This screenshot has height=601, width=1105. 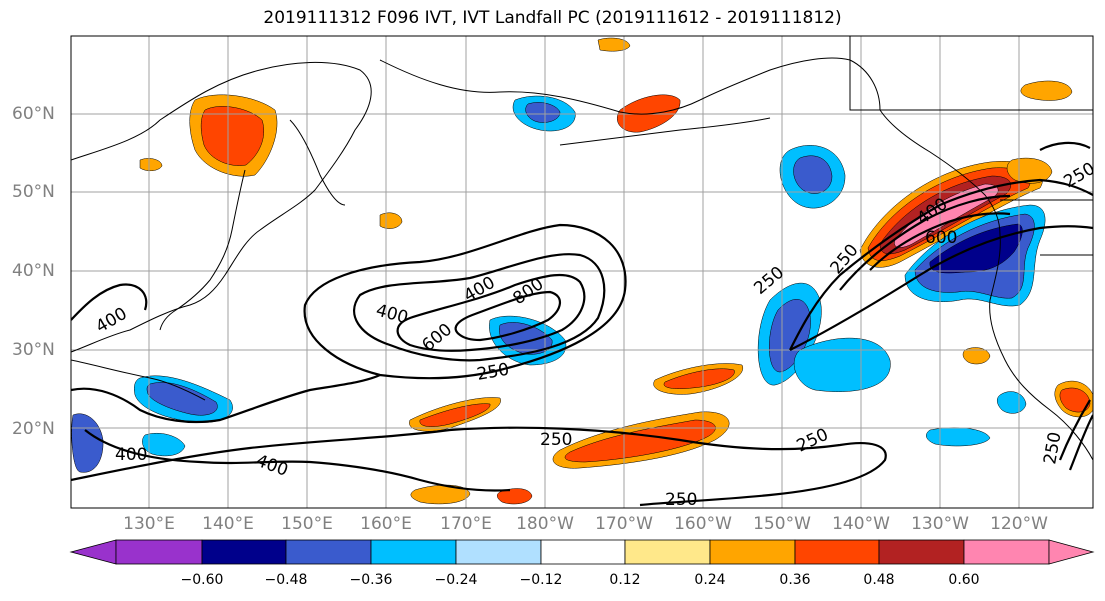 I want to click on lon-label-130e: 130°E, so click(x=149, y=524).